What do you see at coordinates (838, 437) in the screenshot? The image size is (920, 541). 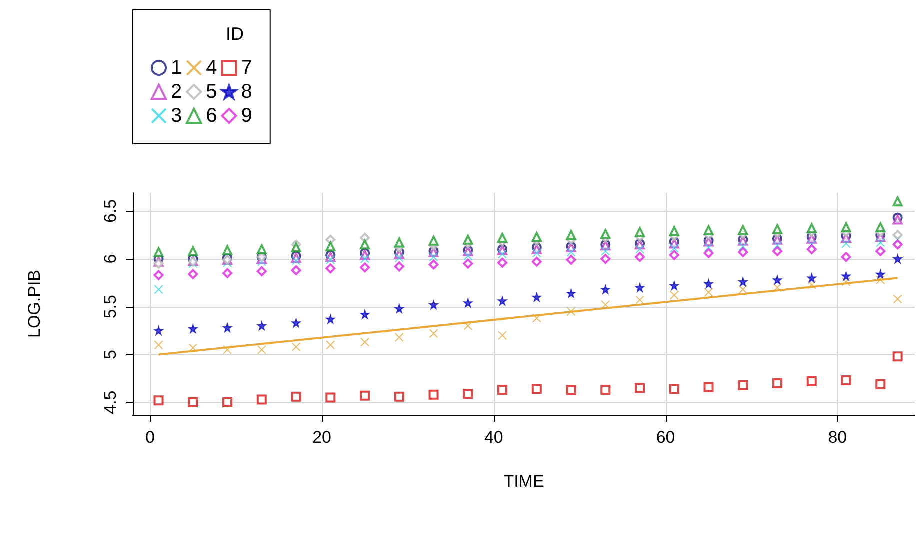 I see `x-tick-label: 80` at bounding box center [838, 437].